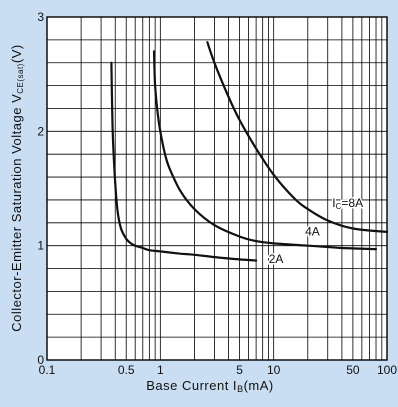 This screenshot has height=407, width=398. What do you see at coordinates (40, 360) in the screenshot?
I see `y-tick-label: 0` at bounding box center [40, 360].